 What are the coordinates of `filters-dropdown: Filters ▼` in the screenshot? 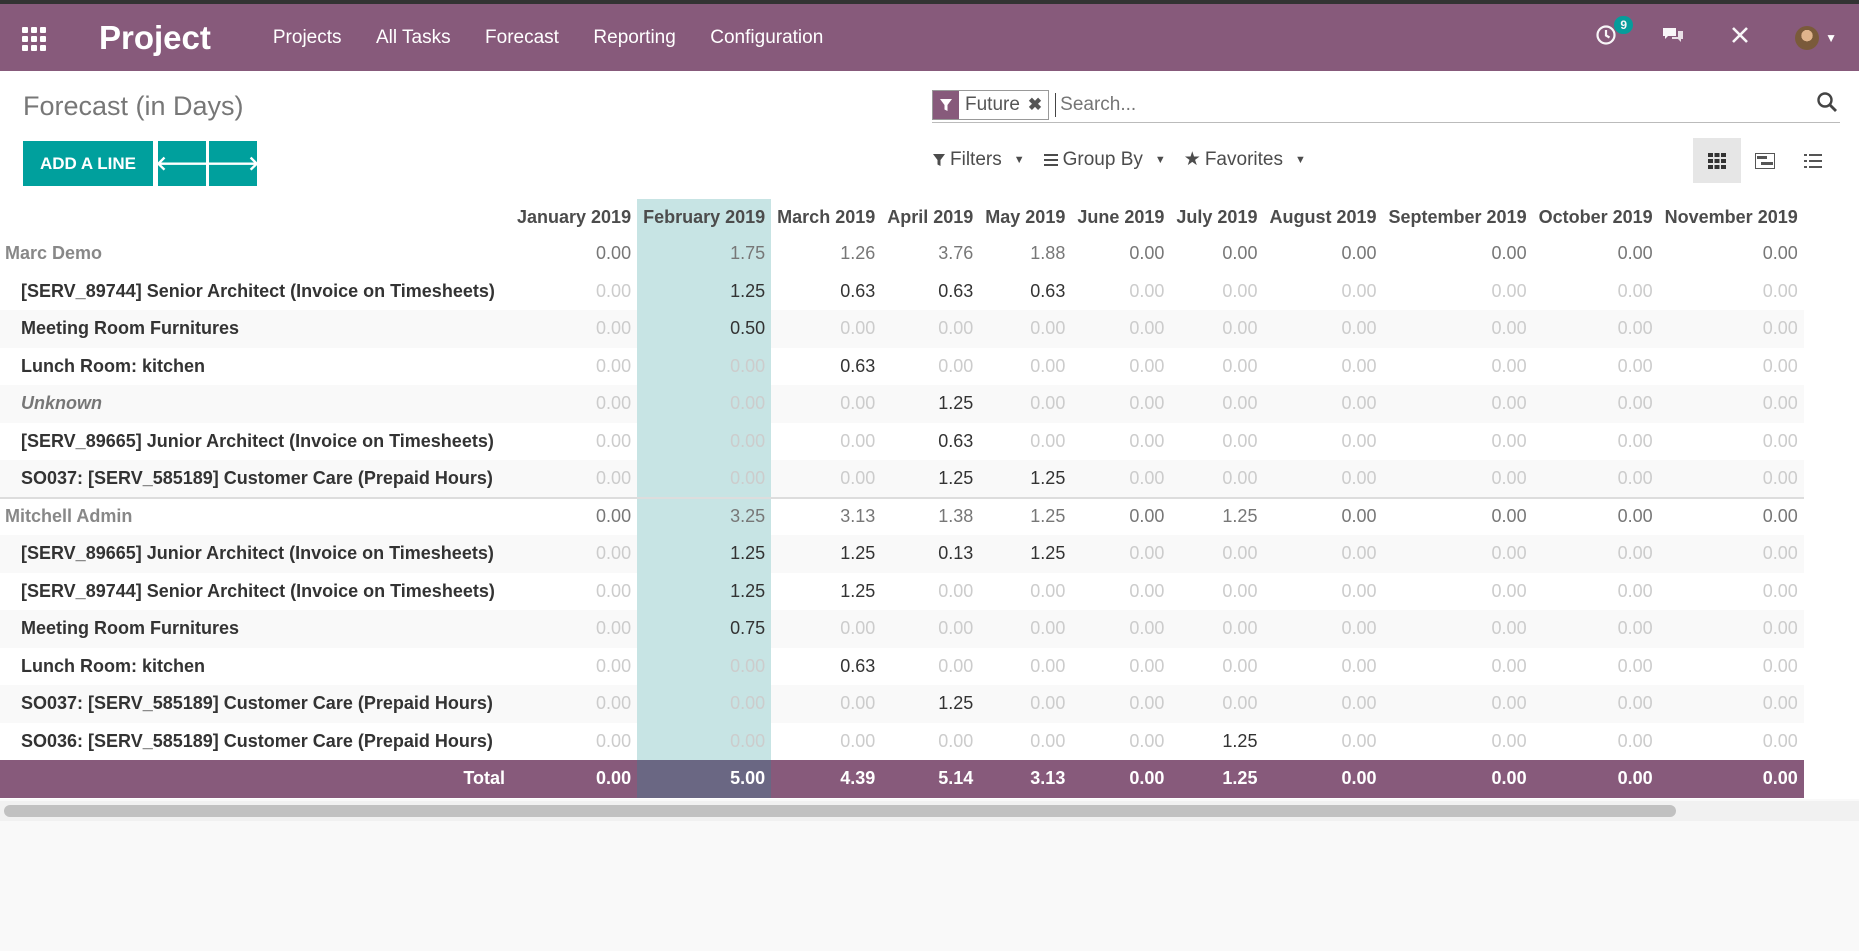 It's located at (978, 159).